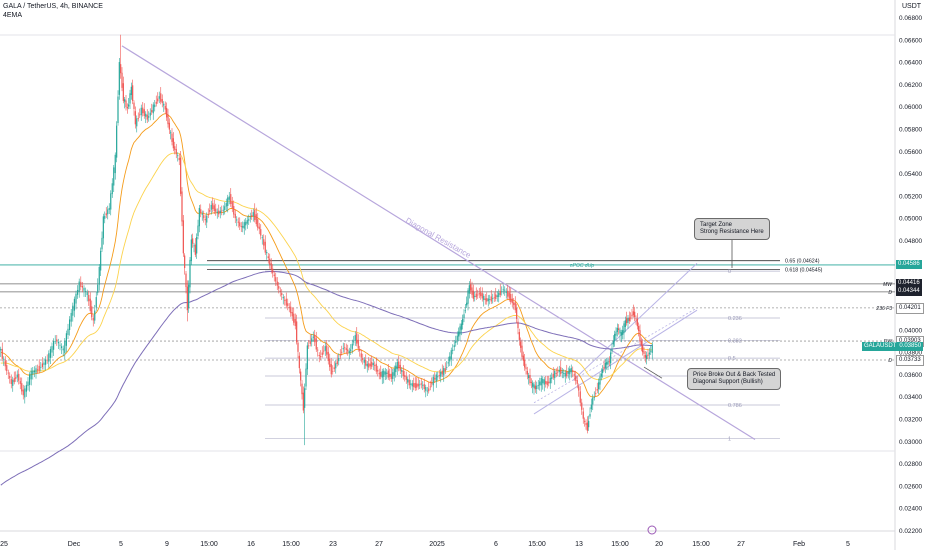 Image resolution: width=932 pixels, height=550 pixels. Describe the element at coordinates (652, 530) in the screenshot. I see `lightning-icon` at that location.